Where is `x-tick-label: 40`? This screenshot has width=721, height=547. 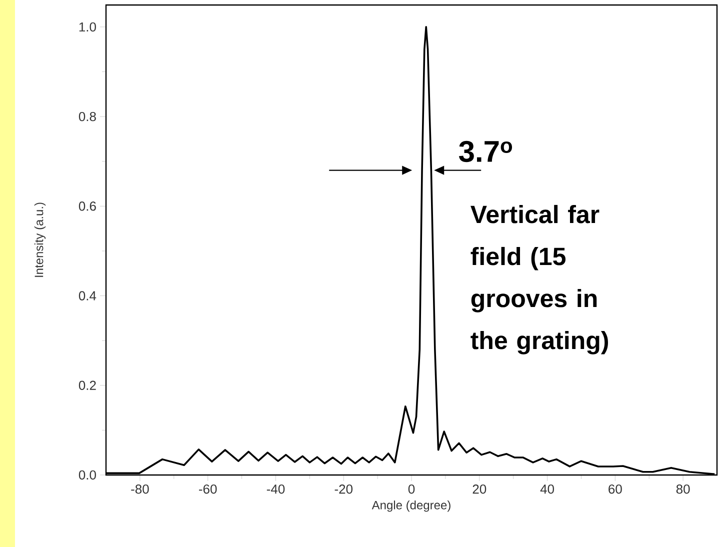 x-tick-label: 40 is located at coordinates (547, 489).